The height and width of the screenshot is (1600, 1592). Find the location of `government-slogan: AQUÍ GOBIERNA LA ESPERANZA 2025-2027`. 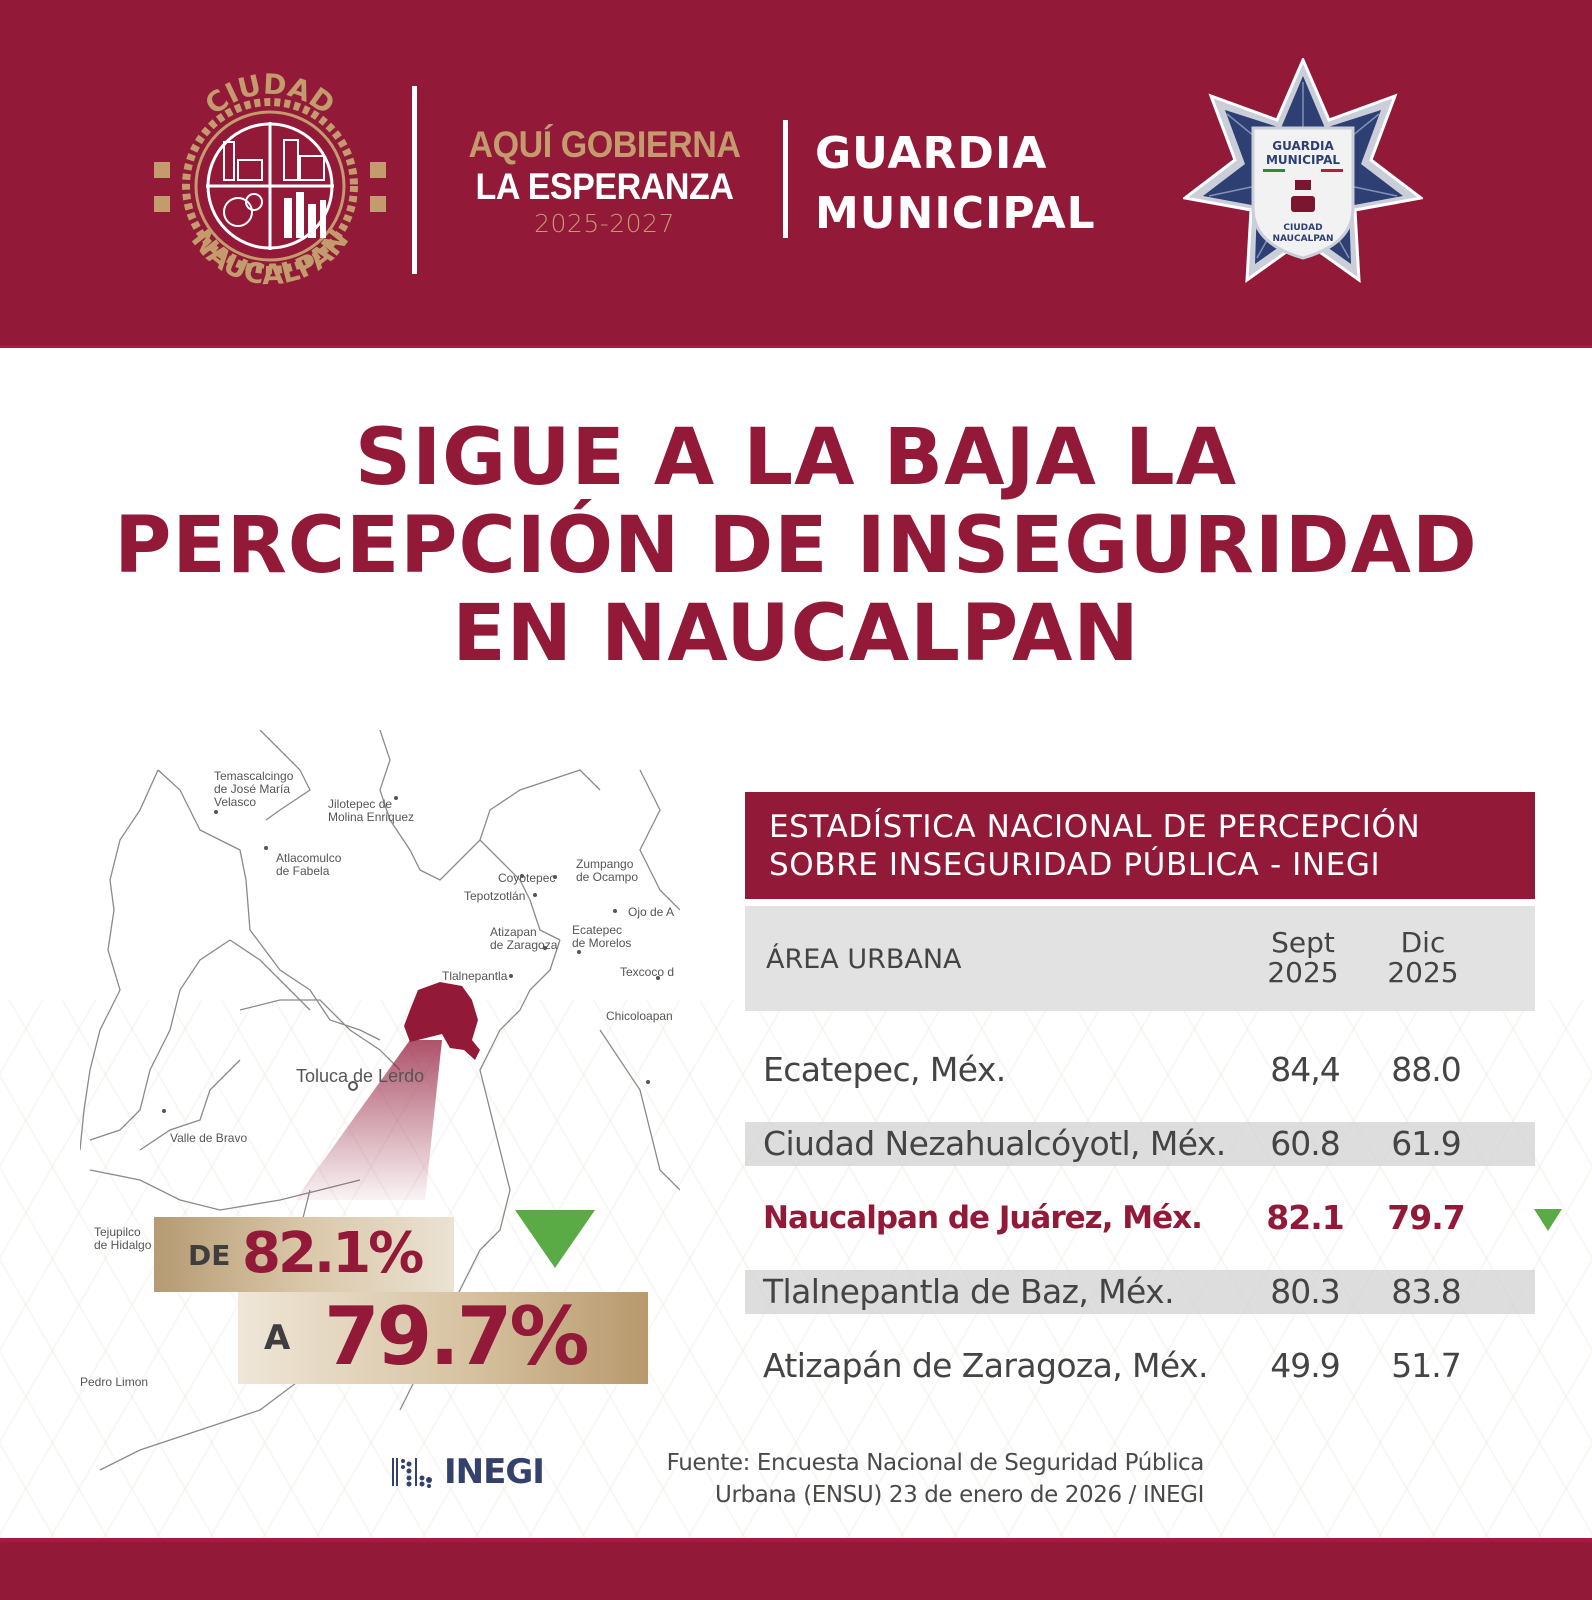

government-slogan: AQUÍ GOBIERNA LA ESPERANZA 2025-2027 is located at coordinates (604, 182).